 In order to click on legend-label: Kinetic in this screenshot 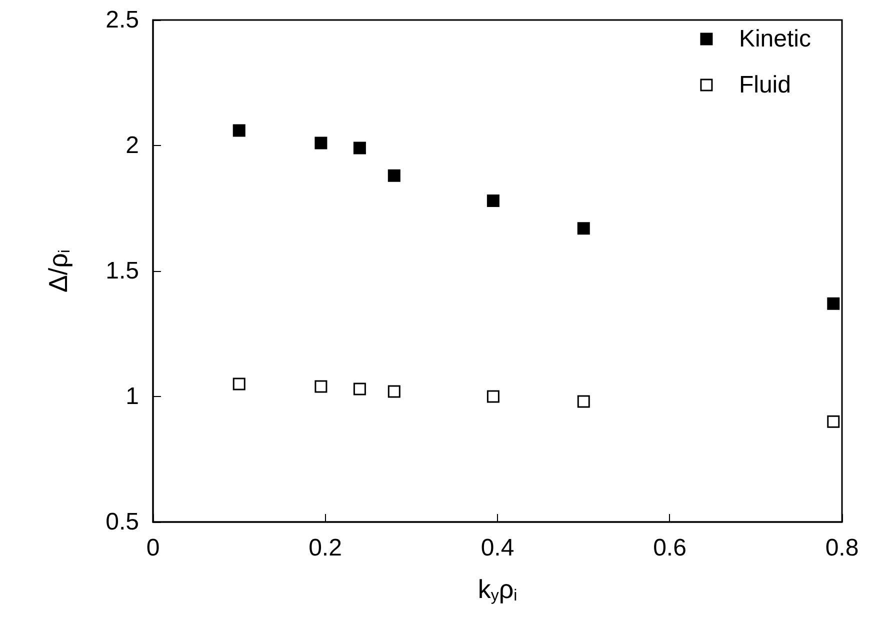, I will do `click(775, 39)`.